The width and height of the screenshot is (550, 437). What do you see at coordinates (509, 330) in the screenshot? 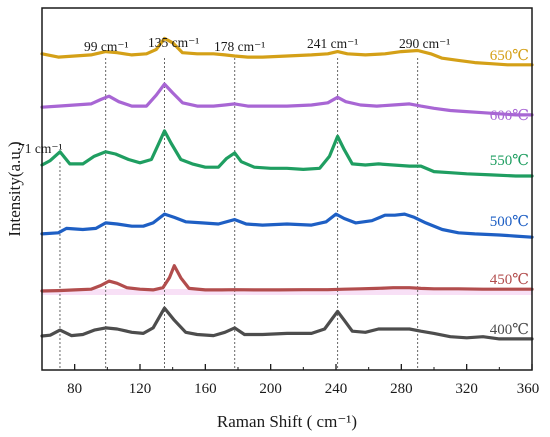
I see `series-label-0: 400℃` at bounding box center [509, 330].